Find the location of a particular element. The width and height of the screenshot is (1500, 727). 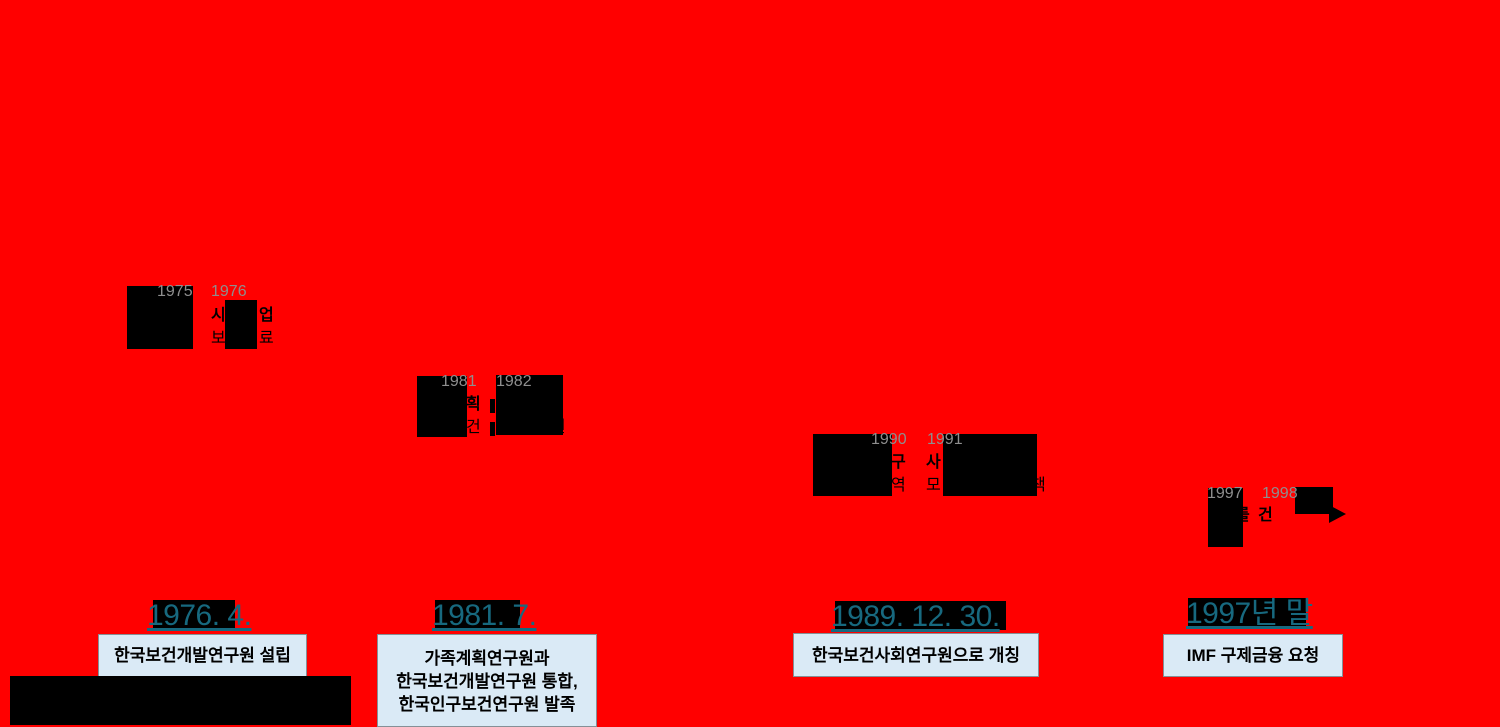

text-fragment: 모 is located at coordinates (933, 485).